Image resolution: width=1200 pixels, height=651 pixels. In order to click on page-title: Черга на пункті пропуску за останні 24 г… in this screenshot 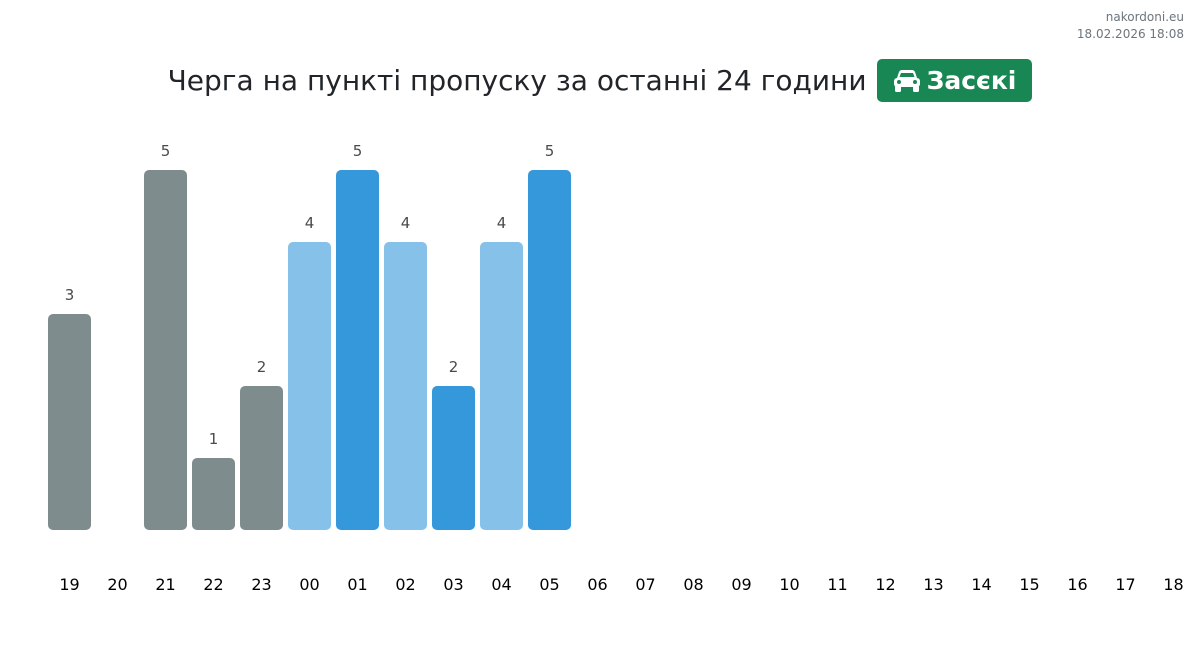, I will do `click(517, 80)`.